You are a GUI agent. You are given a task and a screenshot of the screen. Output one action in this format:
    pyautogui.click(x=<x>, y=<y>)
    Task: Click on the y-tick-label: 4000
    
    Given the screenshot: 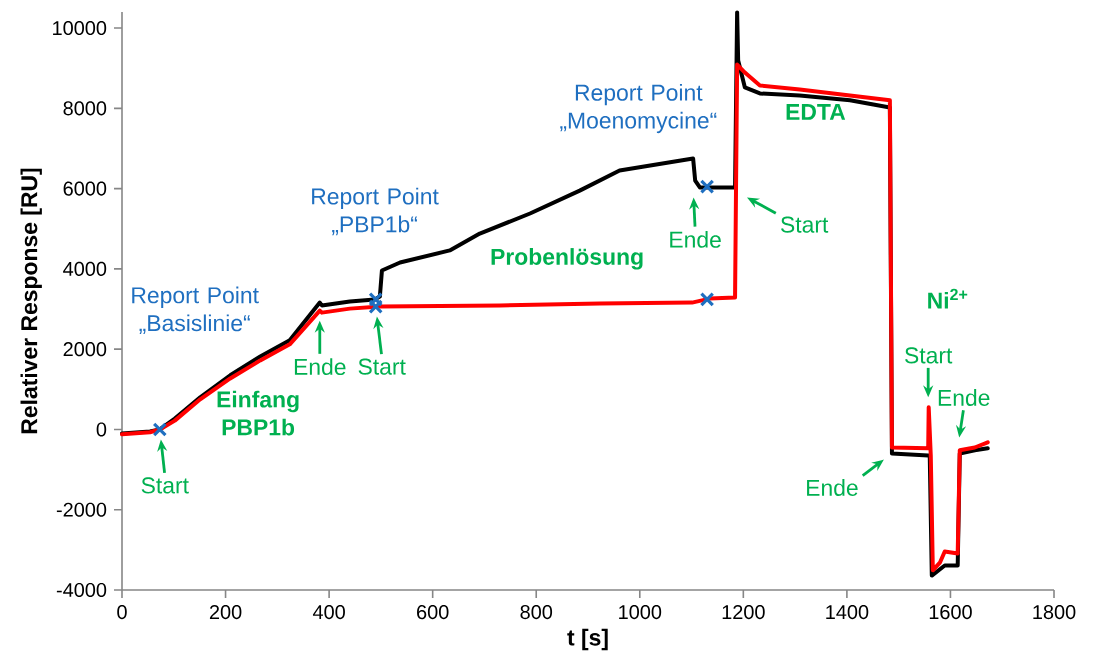 What is the action you would take?
    pyautogui.click(x=85, y=268)
    